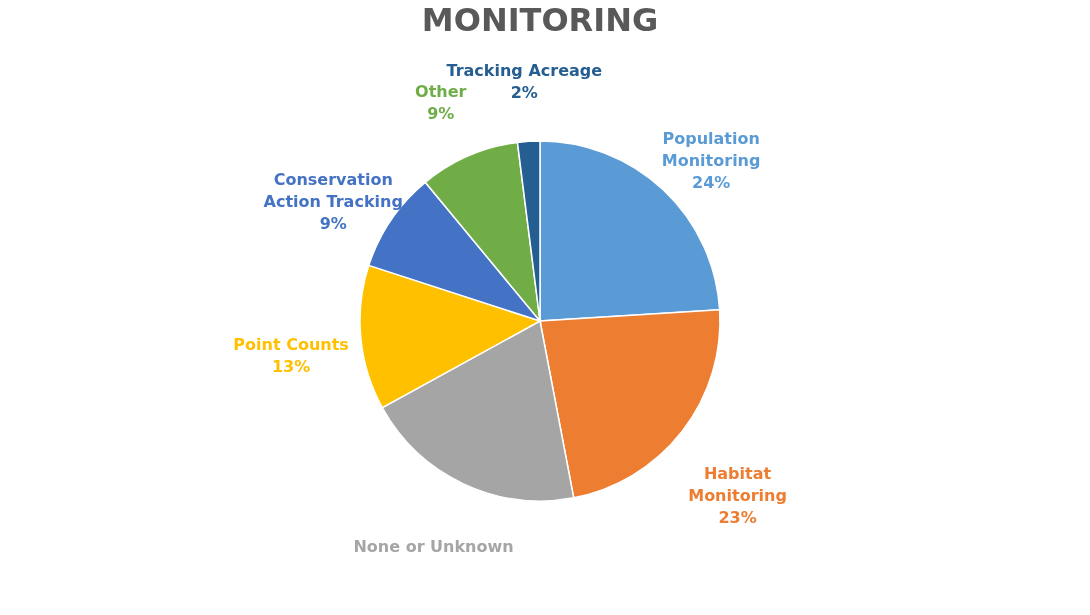 This screenshot has width=1090, height=615. What do you see at coordinates (291, 344) in the screenshot?
I see `slice-label: Point Counts` at bounding box center [291, 344].